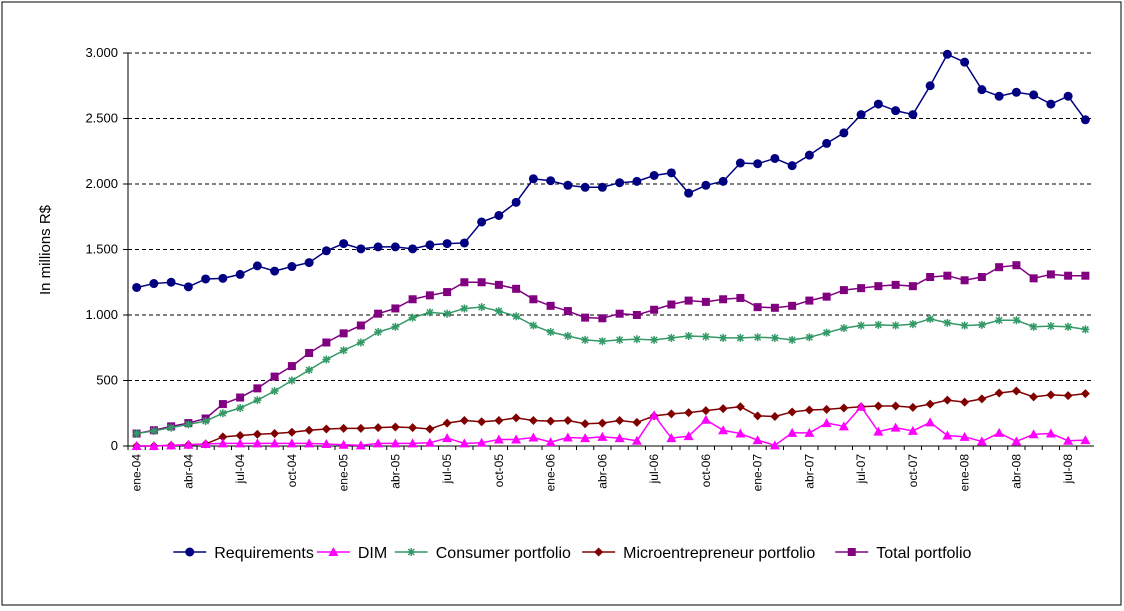 The height and width of the screenshot is (611, 1124). What do you see at coordinates (137, 473) in the screenshot?
I see `x-tick-label: ene-04` at bounding box center [137, 473].